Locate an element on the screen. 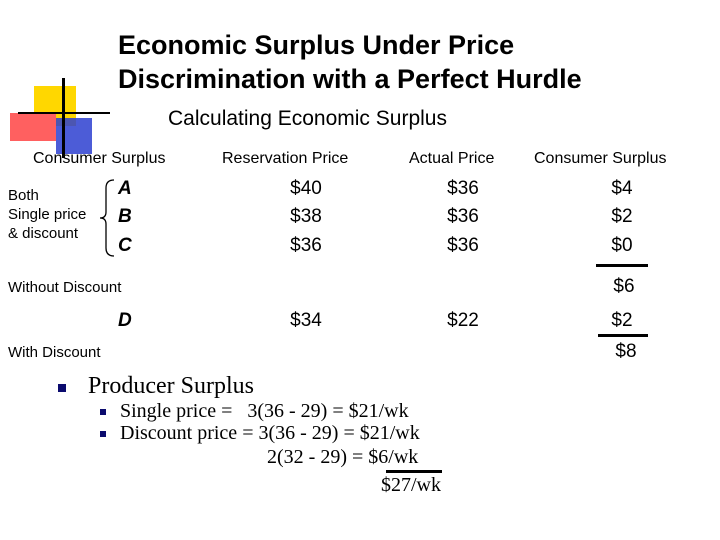 Image resolution: width=720 pixels, height=540 pixels. surplus-a: $4 is located at coordinates (622, 188).